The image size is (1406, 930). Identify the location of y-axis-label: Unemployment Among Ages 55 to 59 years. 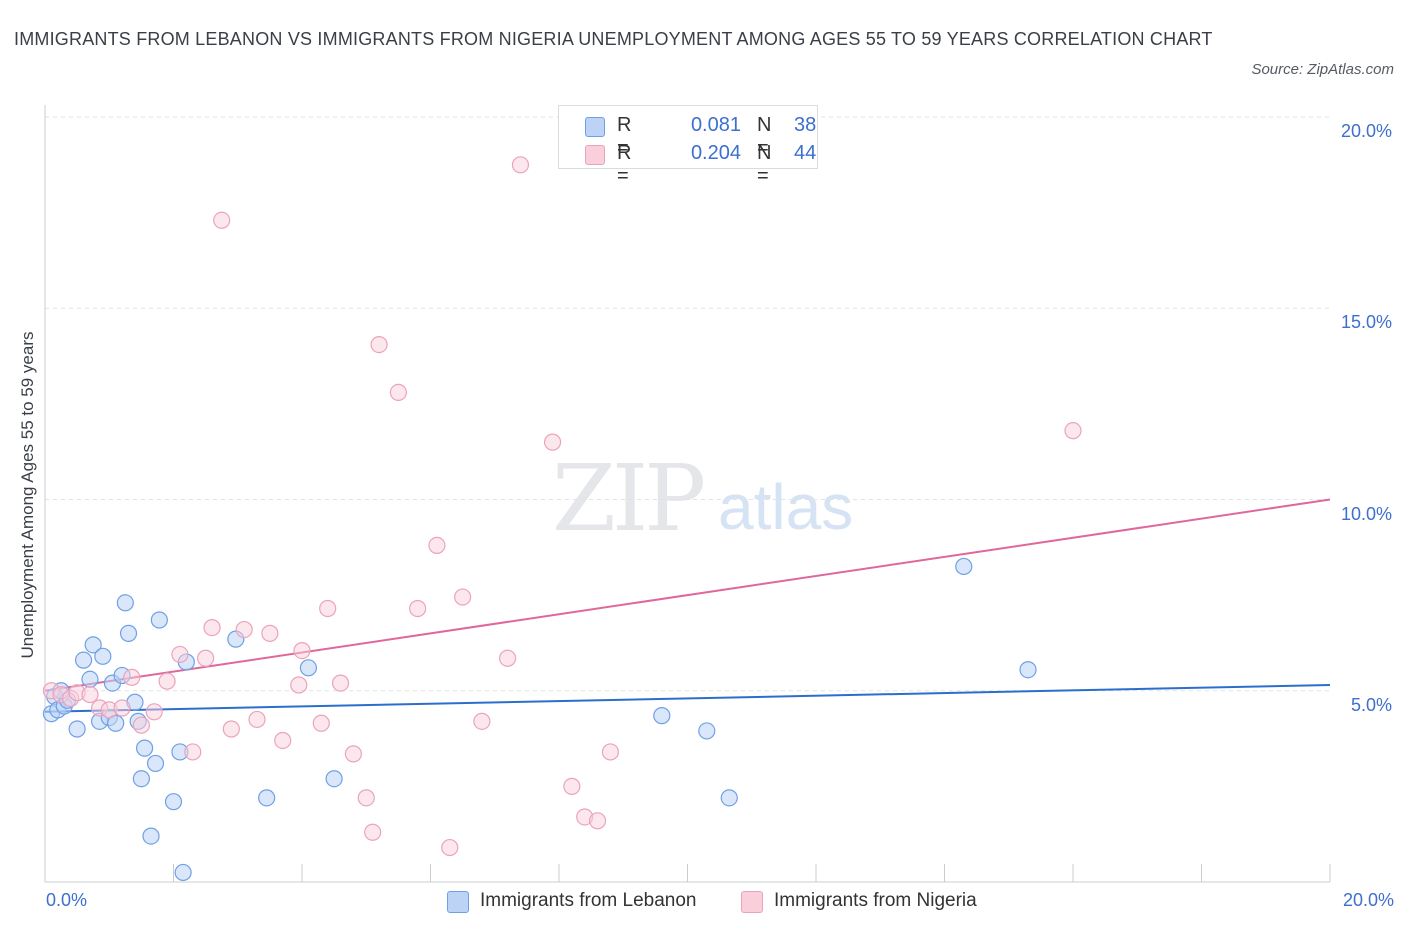
(27, 495).